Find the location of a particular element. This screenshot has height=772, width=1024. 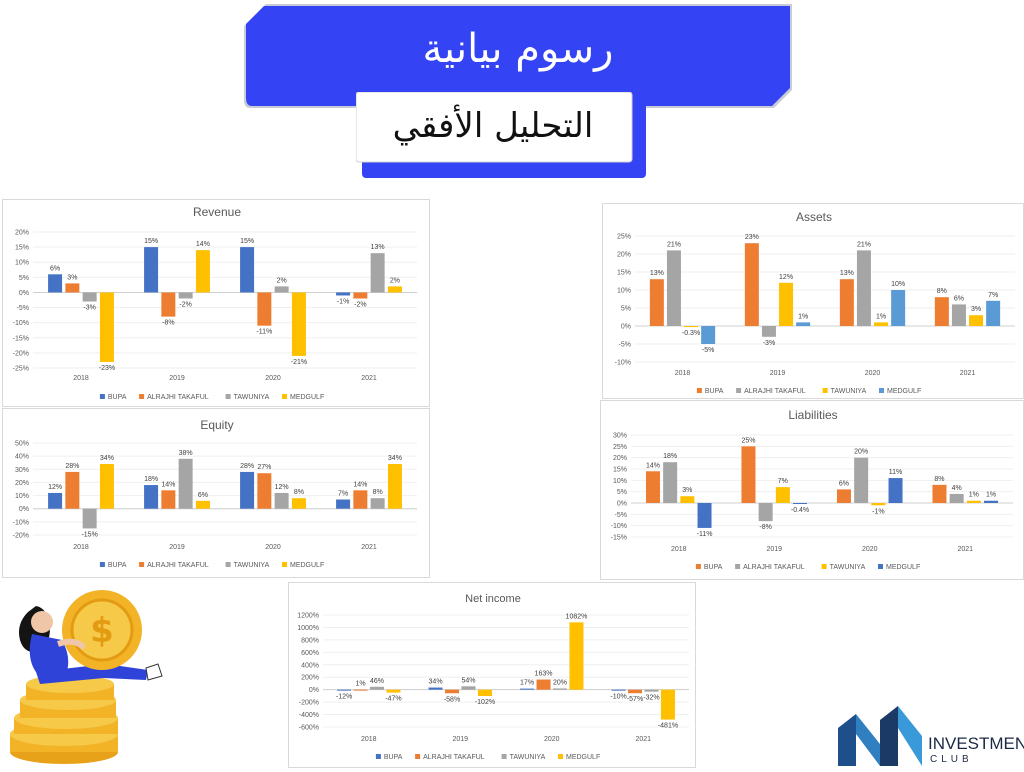

data-label: -58% is located at coordinates (452, 699).